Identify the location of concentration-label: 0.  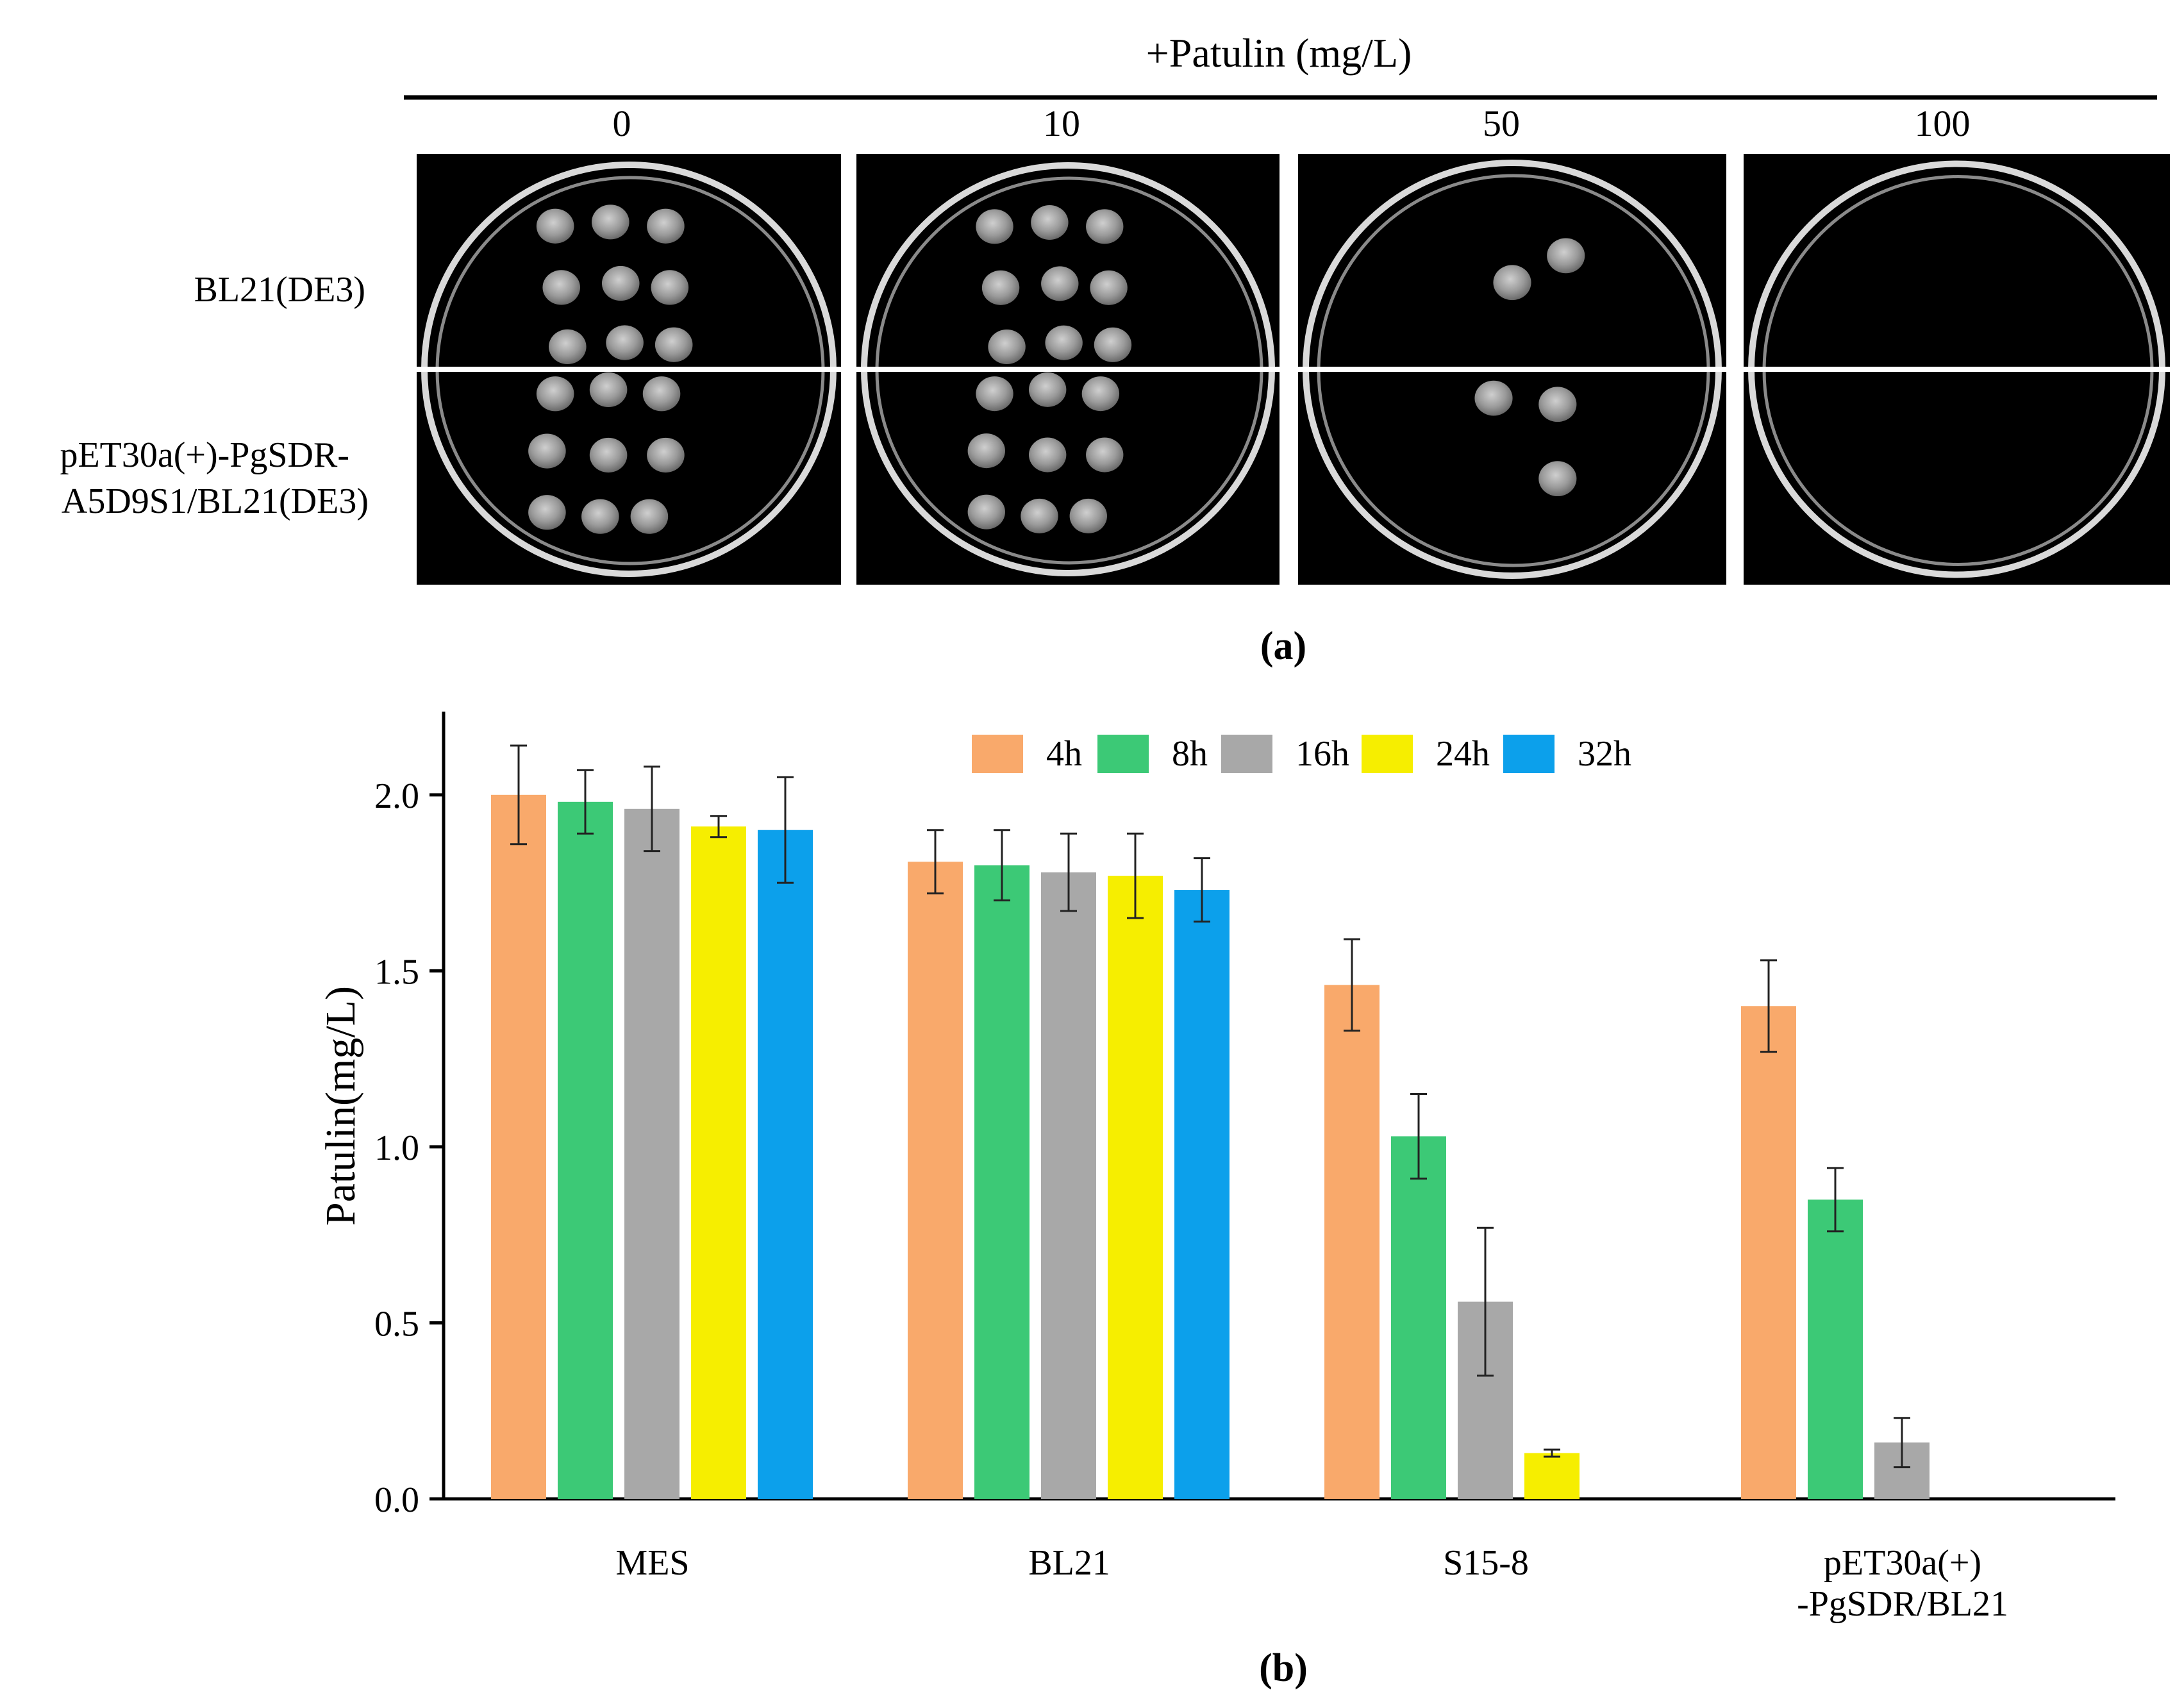
(622, 123).